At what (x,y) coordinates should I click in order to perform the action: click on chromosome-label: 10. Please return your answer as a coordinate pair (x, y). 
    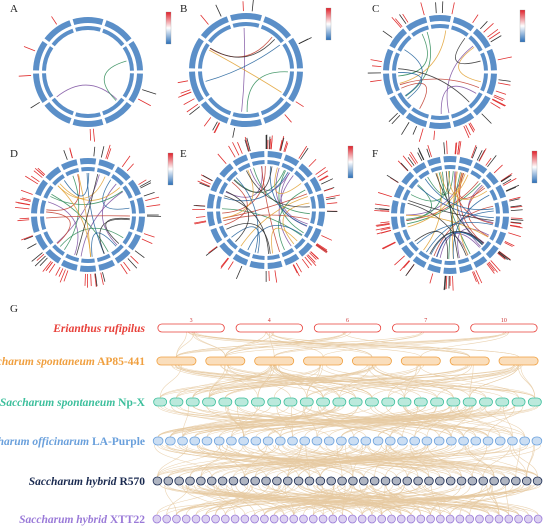
    Looking at the image, I should click on (504, 321).